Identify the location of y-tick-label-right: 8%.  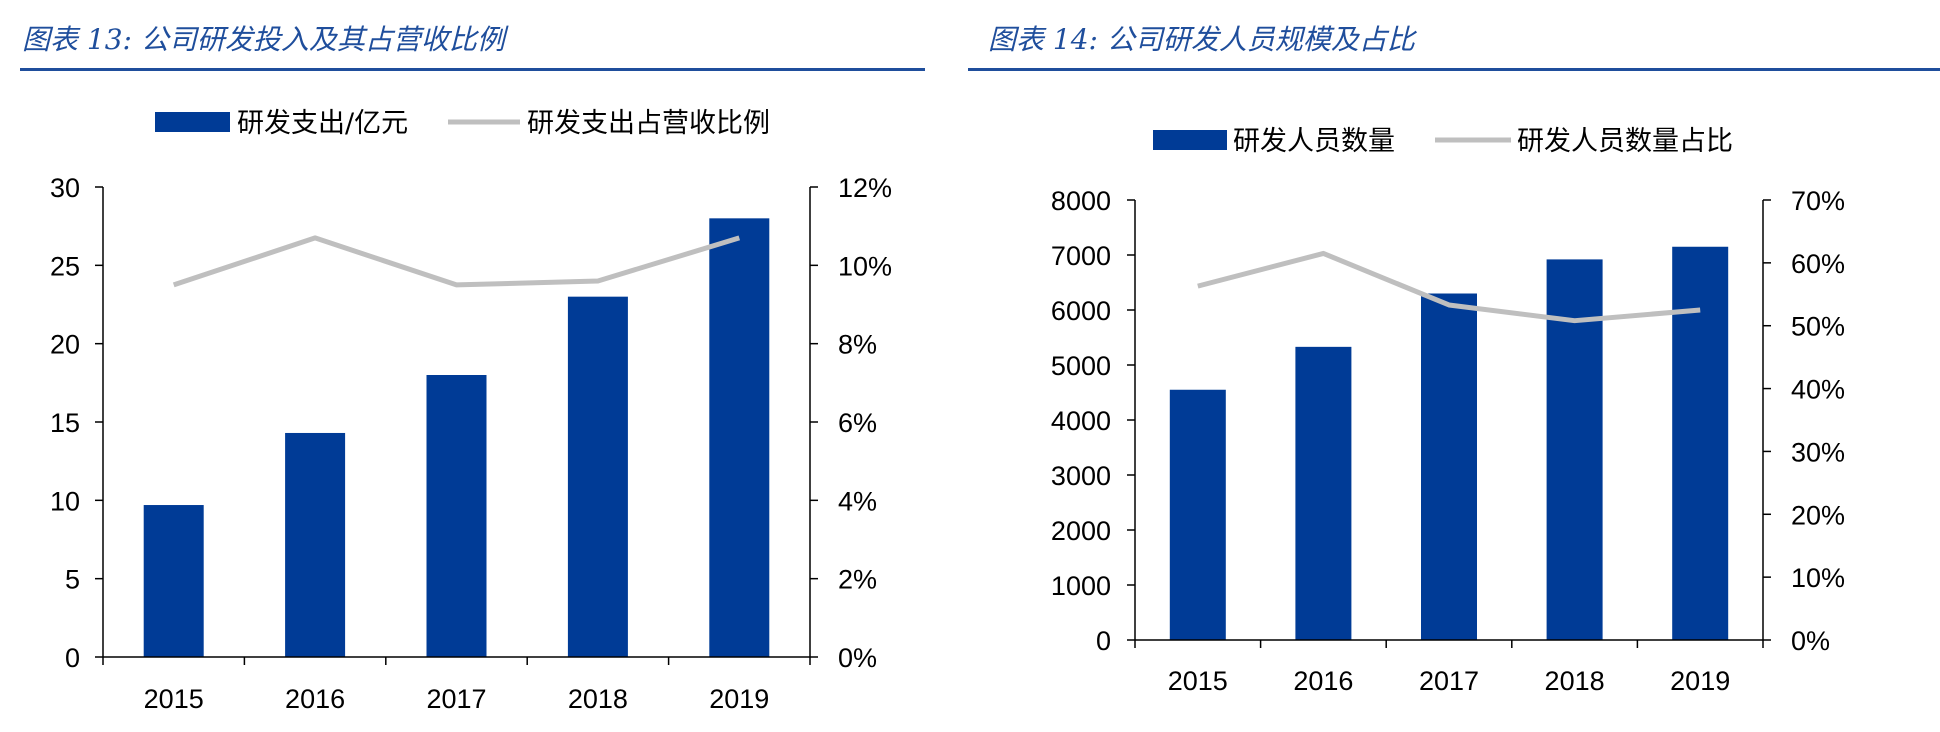
(857, 345).